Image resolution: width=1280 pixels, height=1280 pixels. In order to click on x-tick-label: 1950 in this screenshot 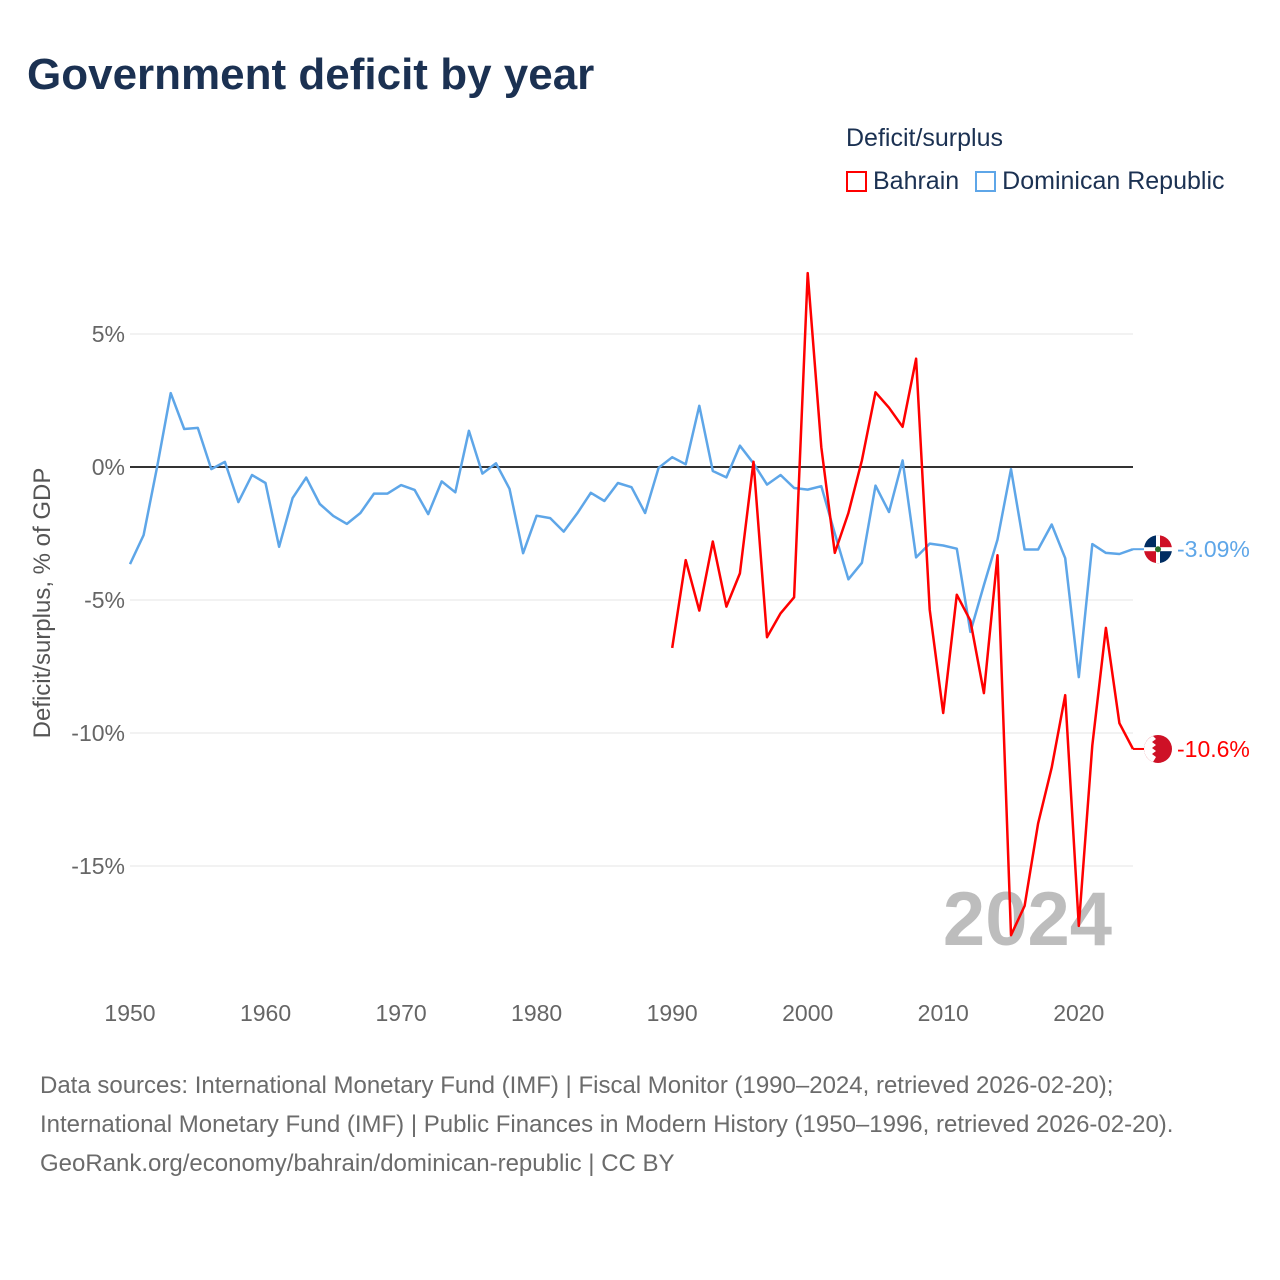, I will do `click(129, 1013)`.